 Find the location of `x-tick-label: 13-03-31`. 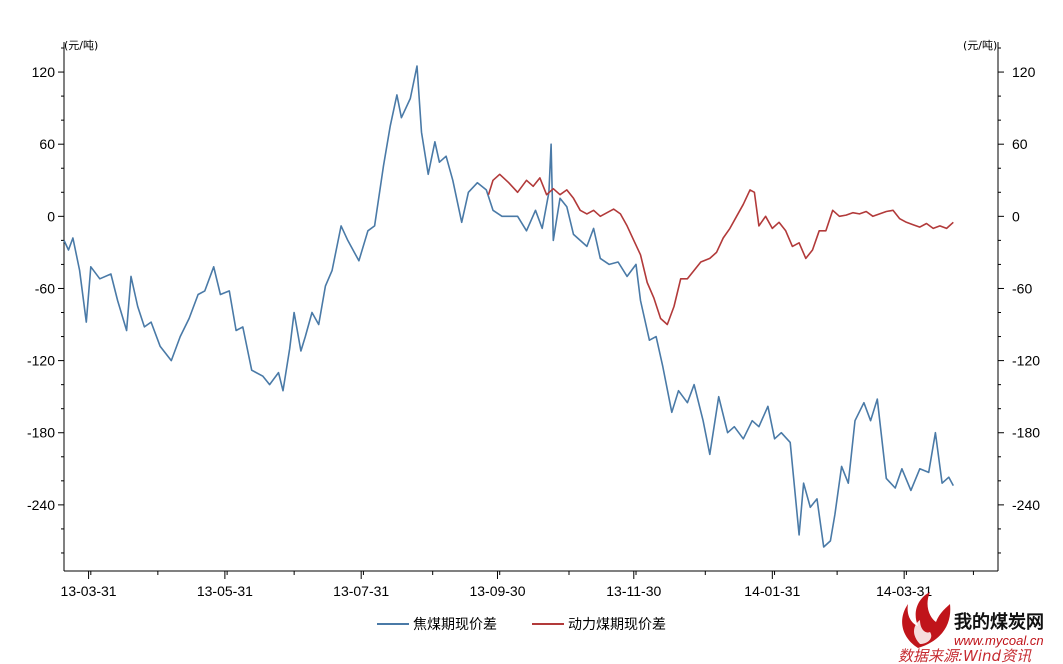

x-tick-label: 13-03-31 is located at coordinates (89, 591).